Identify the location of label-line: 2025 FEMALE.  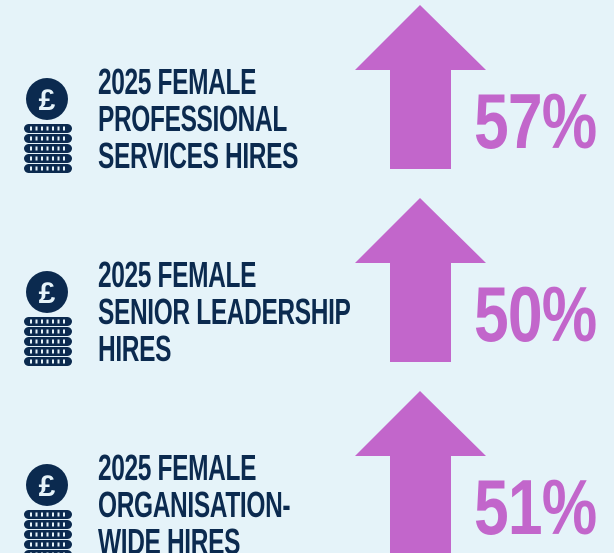
(177, 467).